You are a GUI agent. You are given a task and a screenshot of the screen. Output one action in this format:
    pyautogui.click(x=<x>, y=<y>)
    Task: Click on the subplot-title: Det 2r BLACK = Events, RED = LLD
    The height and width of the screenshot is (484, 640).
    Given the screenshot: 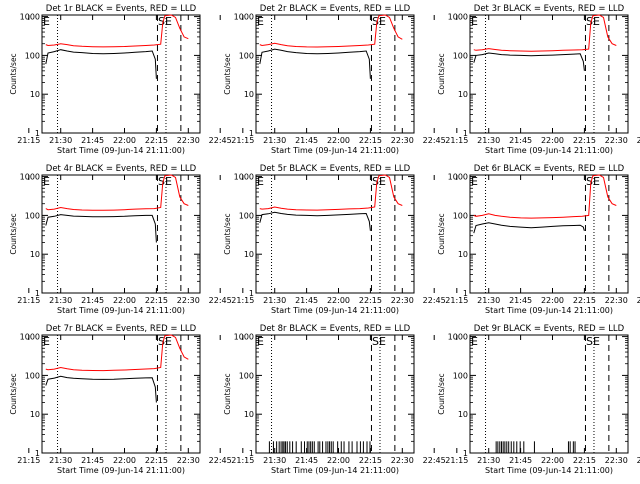 What is the action you would take?
    pyautogui.click(x=335, y=9)
    